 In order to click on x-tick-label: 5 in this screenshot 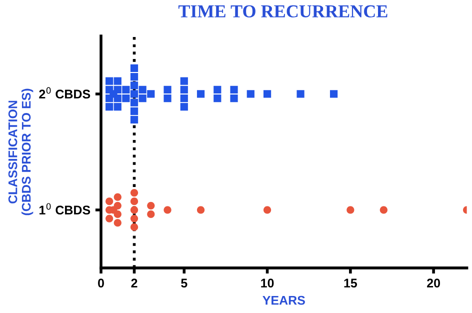, I will do `click(184, 283)`.